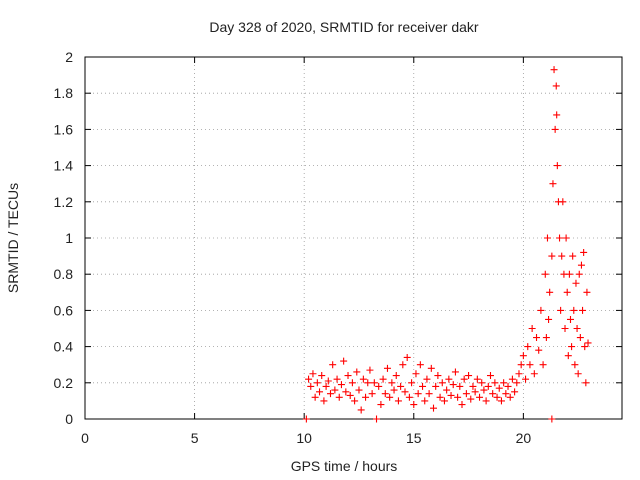 Image resolution: width=640 pixels, height=480 pixels. What do you see at coordinates (64, 202) in the screenshot?
I see `y-tick-label: 1.2` at bounding box center [64, 202].